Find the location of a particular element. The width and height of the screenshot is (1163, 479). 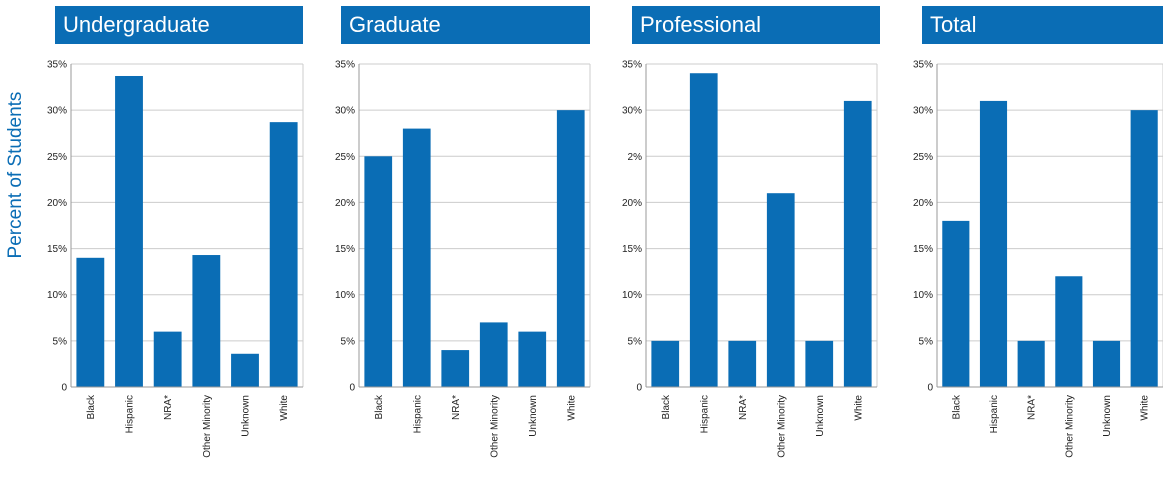

panel-title-undergraduate: Undergraduate is located at coordinates (179, 25).